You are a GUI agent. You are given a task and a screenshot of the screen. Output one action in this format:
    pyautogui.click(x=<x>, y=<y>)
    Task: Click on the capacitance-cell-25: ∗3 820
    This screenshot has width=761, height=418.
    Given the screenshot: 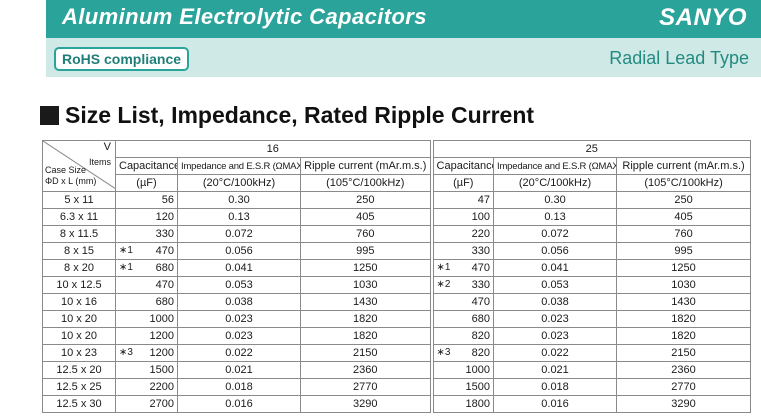 What is the action you would take?
    pyautogui.click(x=462, y=353)
    